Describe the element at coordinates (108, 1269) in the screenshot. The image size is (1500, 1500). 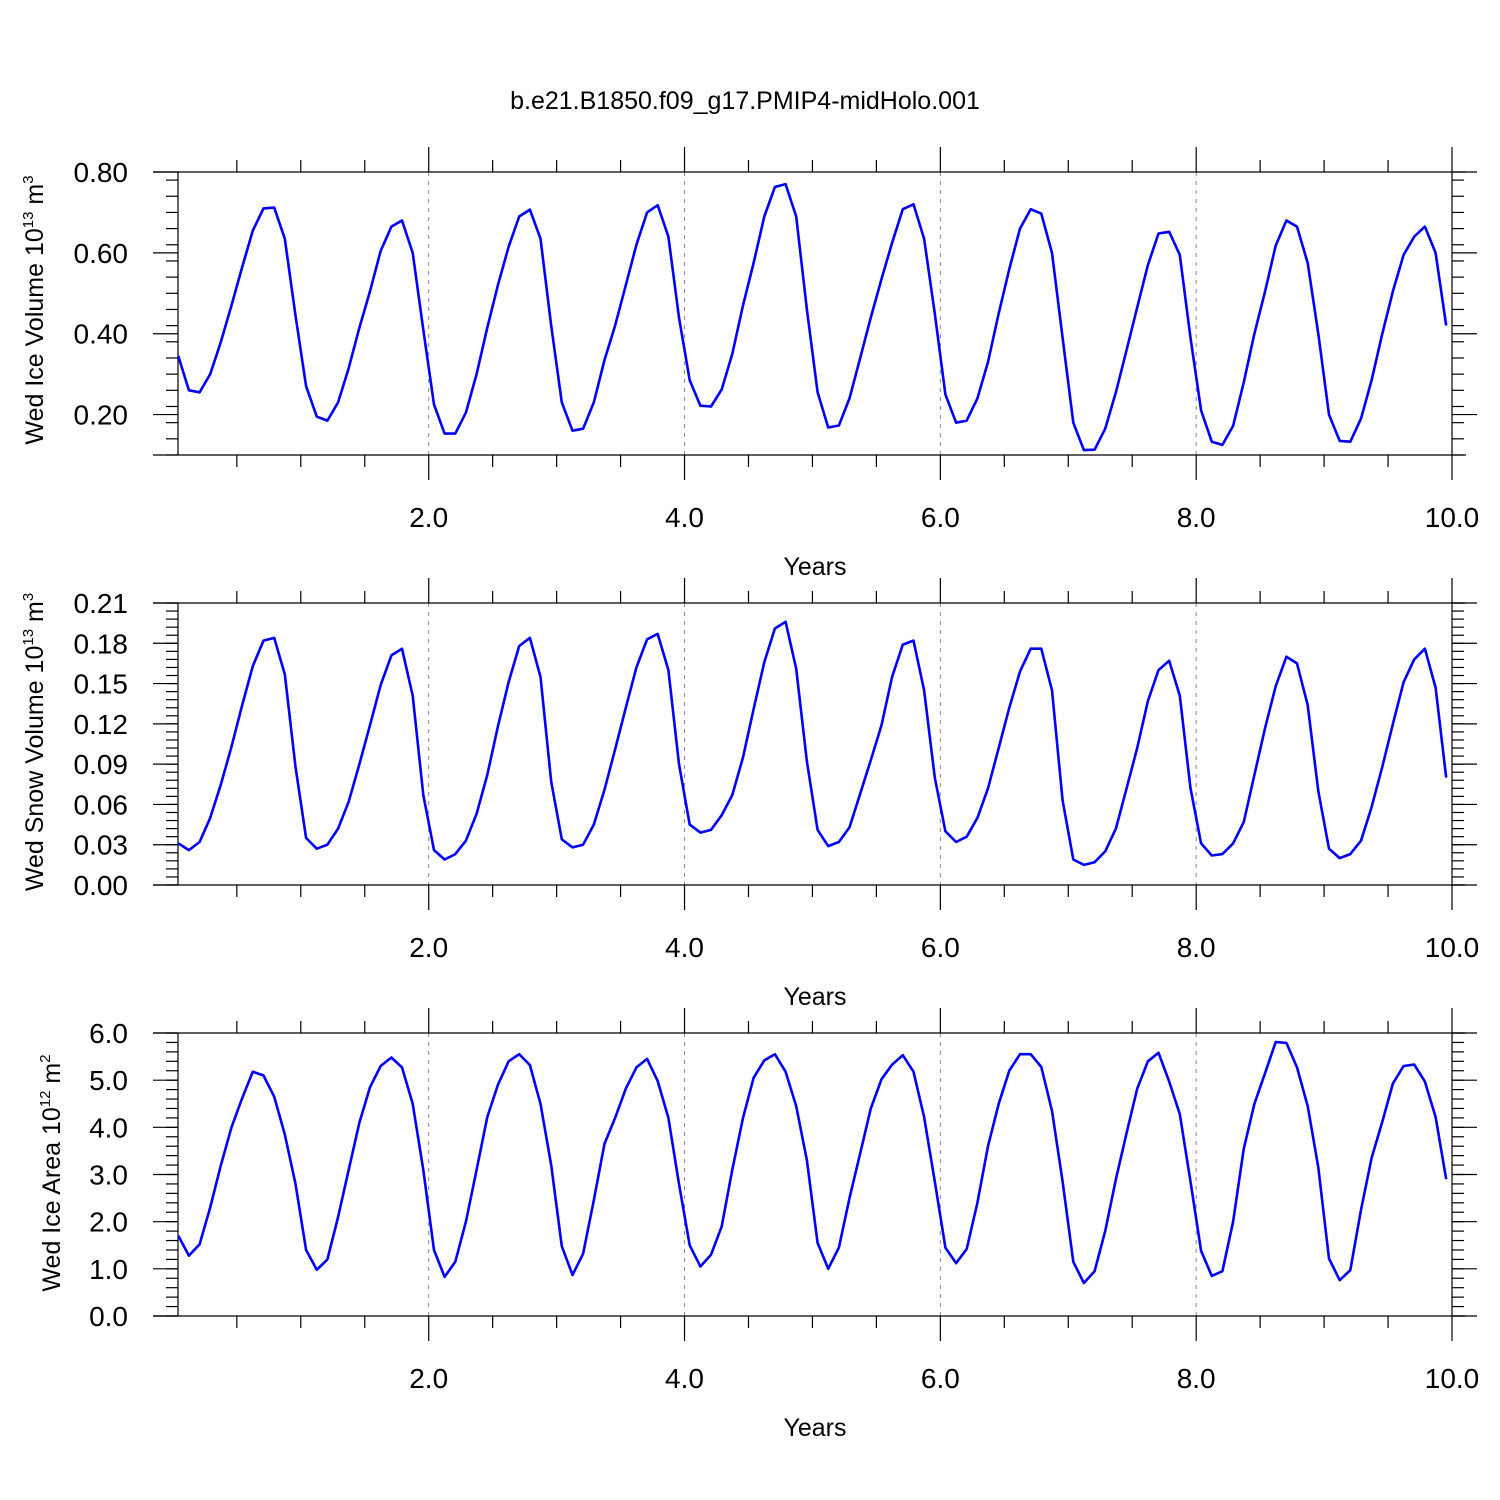
I see `y-tick-label: 1.0` at that location.